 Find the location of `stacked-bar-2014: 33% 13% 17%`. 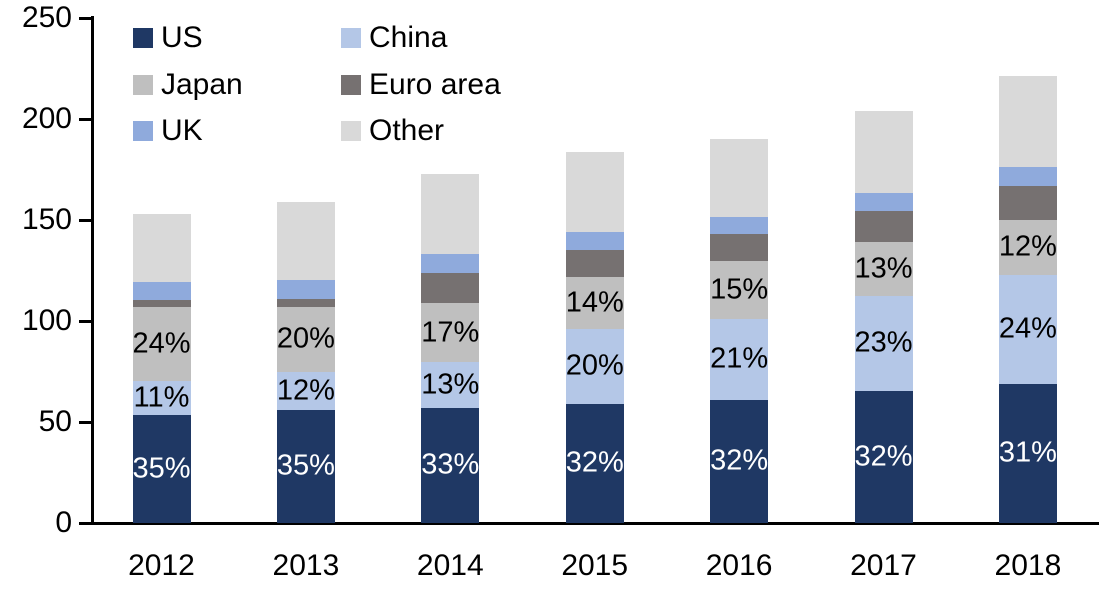

stacked-bar-2014: 33% 13% 17% is located at coordinates (450, 348).